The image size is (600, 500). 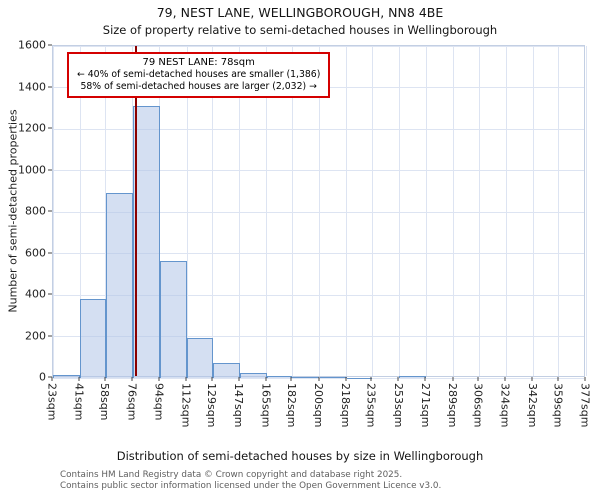 I want to click on y-tick-label: 0, so click(x=42, y=377).